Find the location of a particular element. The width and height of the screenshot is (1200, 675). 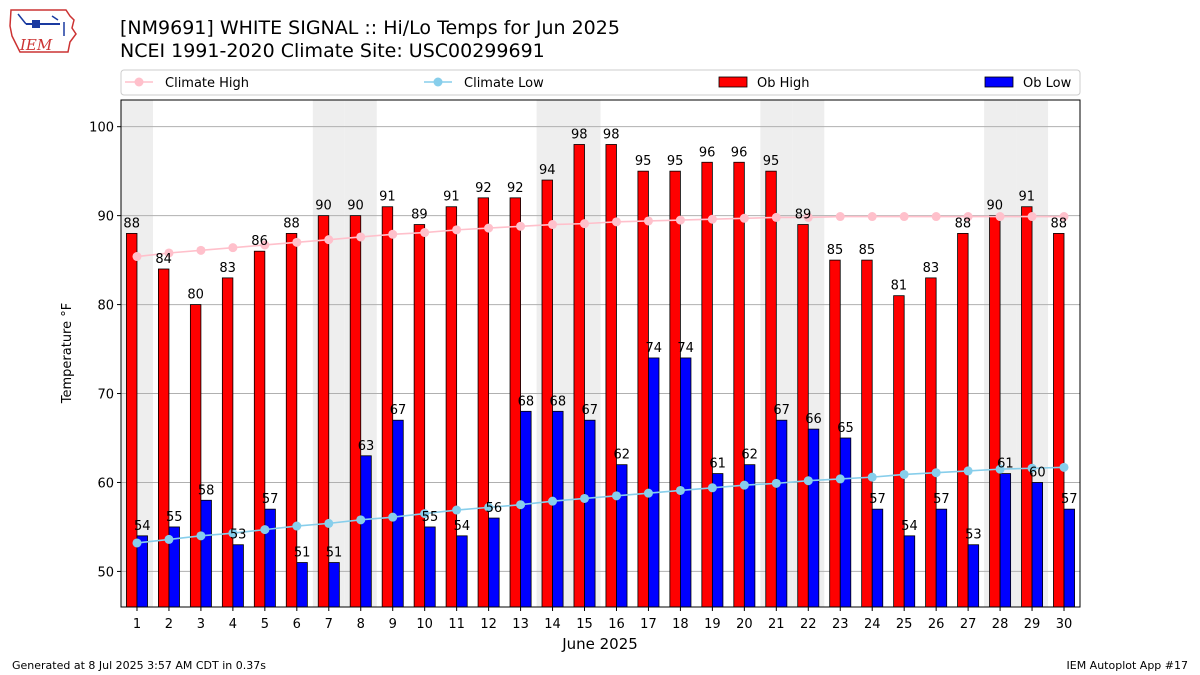

x-tick-label: 4 is located at coordinates (233, 624).